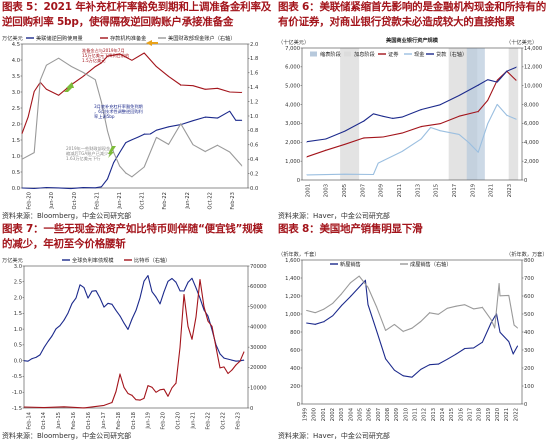 Image resolution: width=550 pixels, height=444 pixels. Describe the element at coordinates (105, 55) in the screenshot. I see `chart-annotation: 准备金占与2019年7月 15万亿美元下降到目前的 1.5万亿美元` at that location.